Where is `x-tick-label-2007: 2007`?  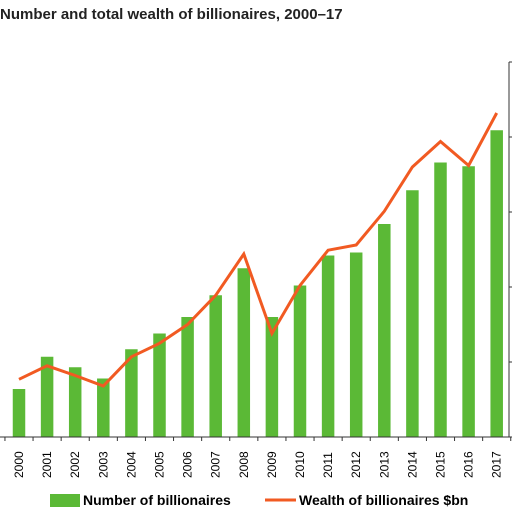
x-tick-label-2007: 2007 is located at coordinates (216, 464).